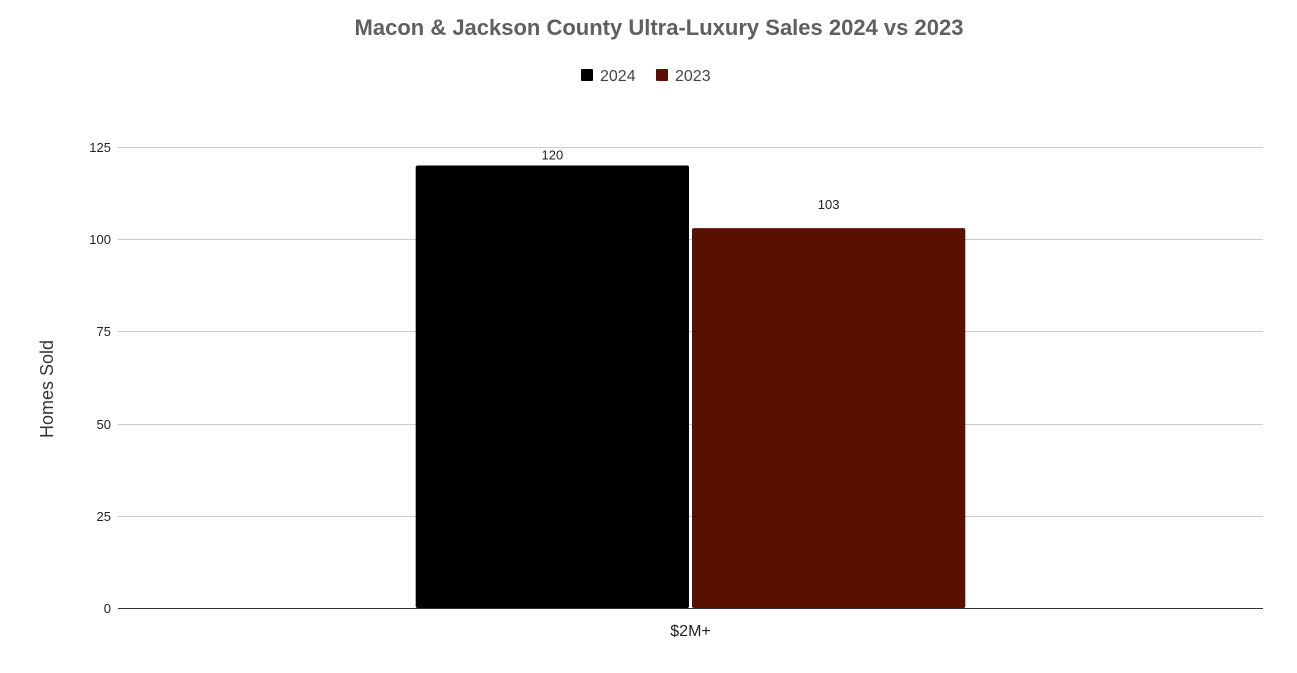 The width and height of the screenshot is (1297, 673). I want to click on y-tick-label: 125, so click(100, 147).